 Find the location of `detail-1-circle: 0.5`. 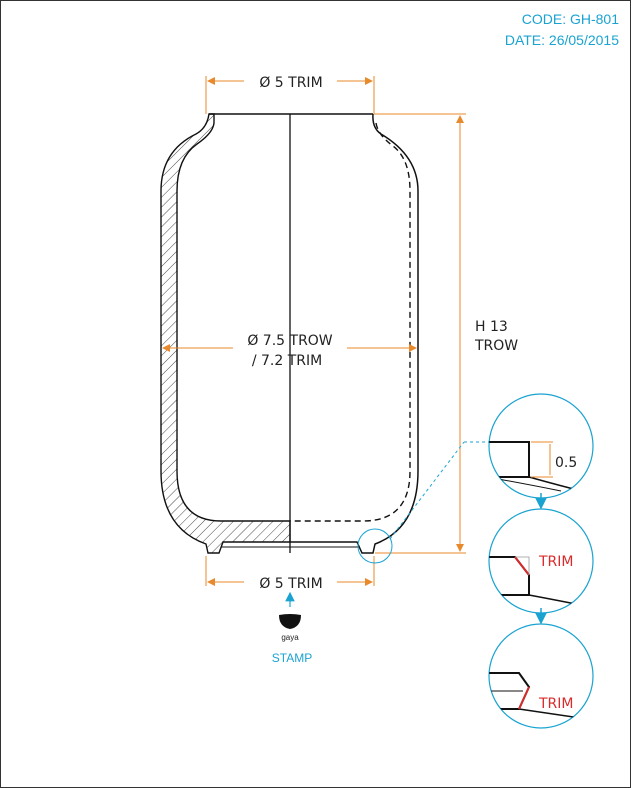

detail-1-circle: 0.5 is located at coordinates (541, 446).